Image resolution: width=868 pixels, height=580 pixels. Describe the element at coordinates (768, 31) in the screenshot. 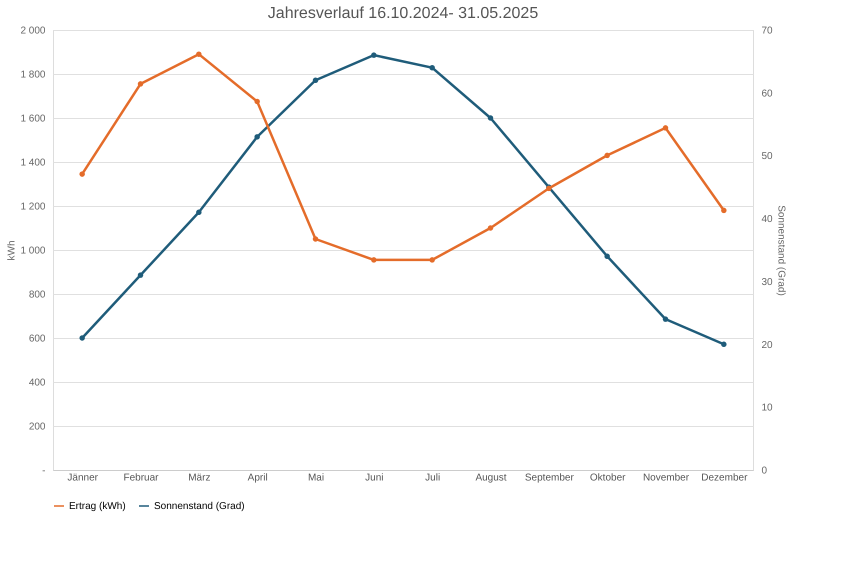

I see `y2-tick-label: 70` at that location.